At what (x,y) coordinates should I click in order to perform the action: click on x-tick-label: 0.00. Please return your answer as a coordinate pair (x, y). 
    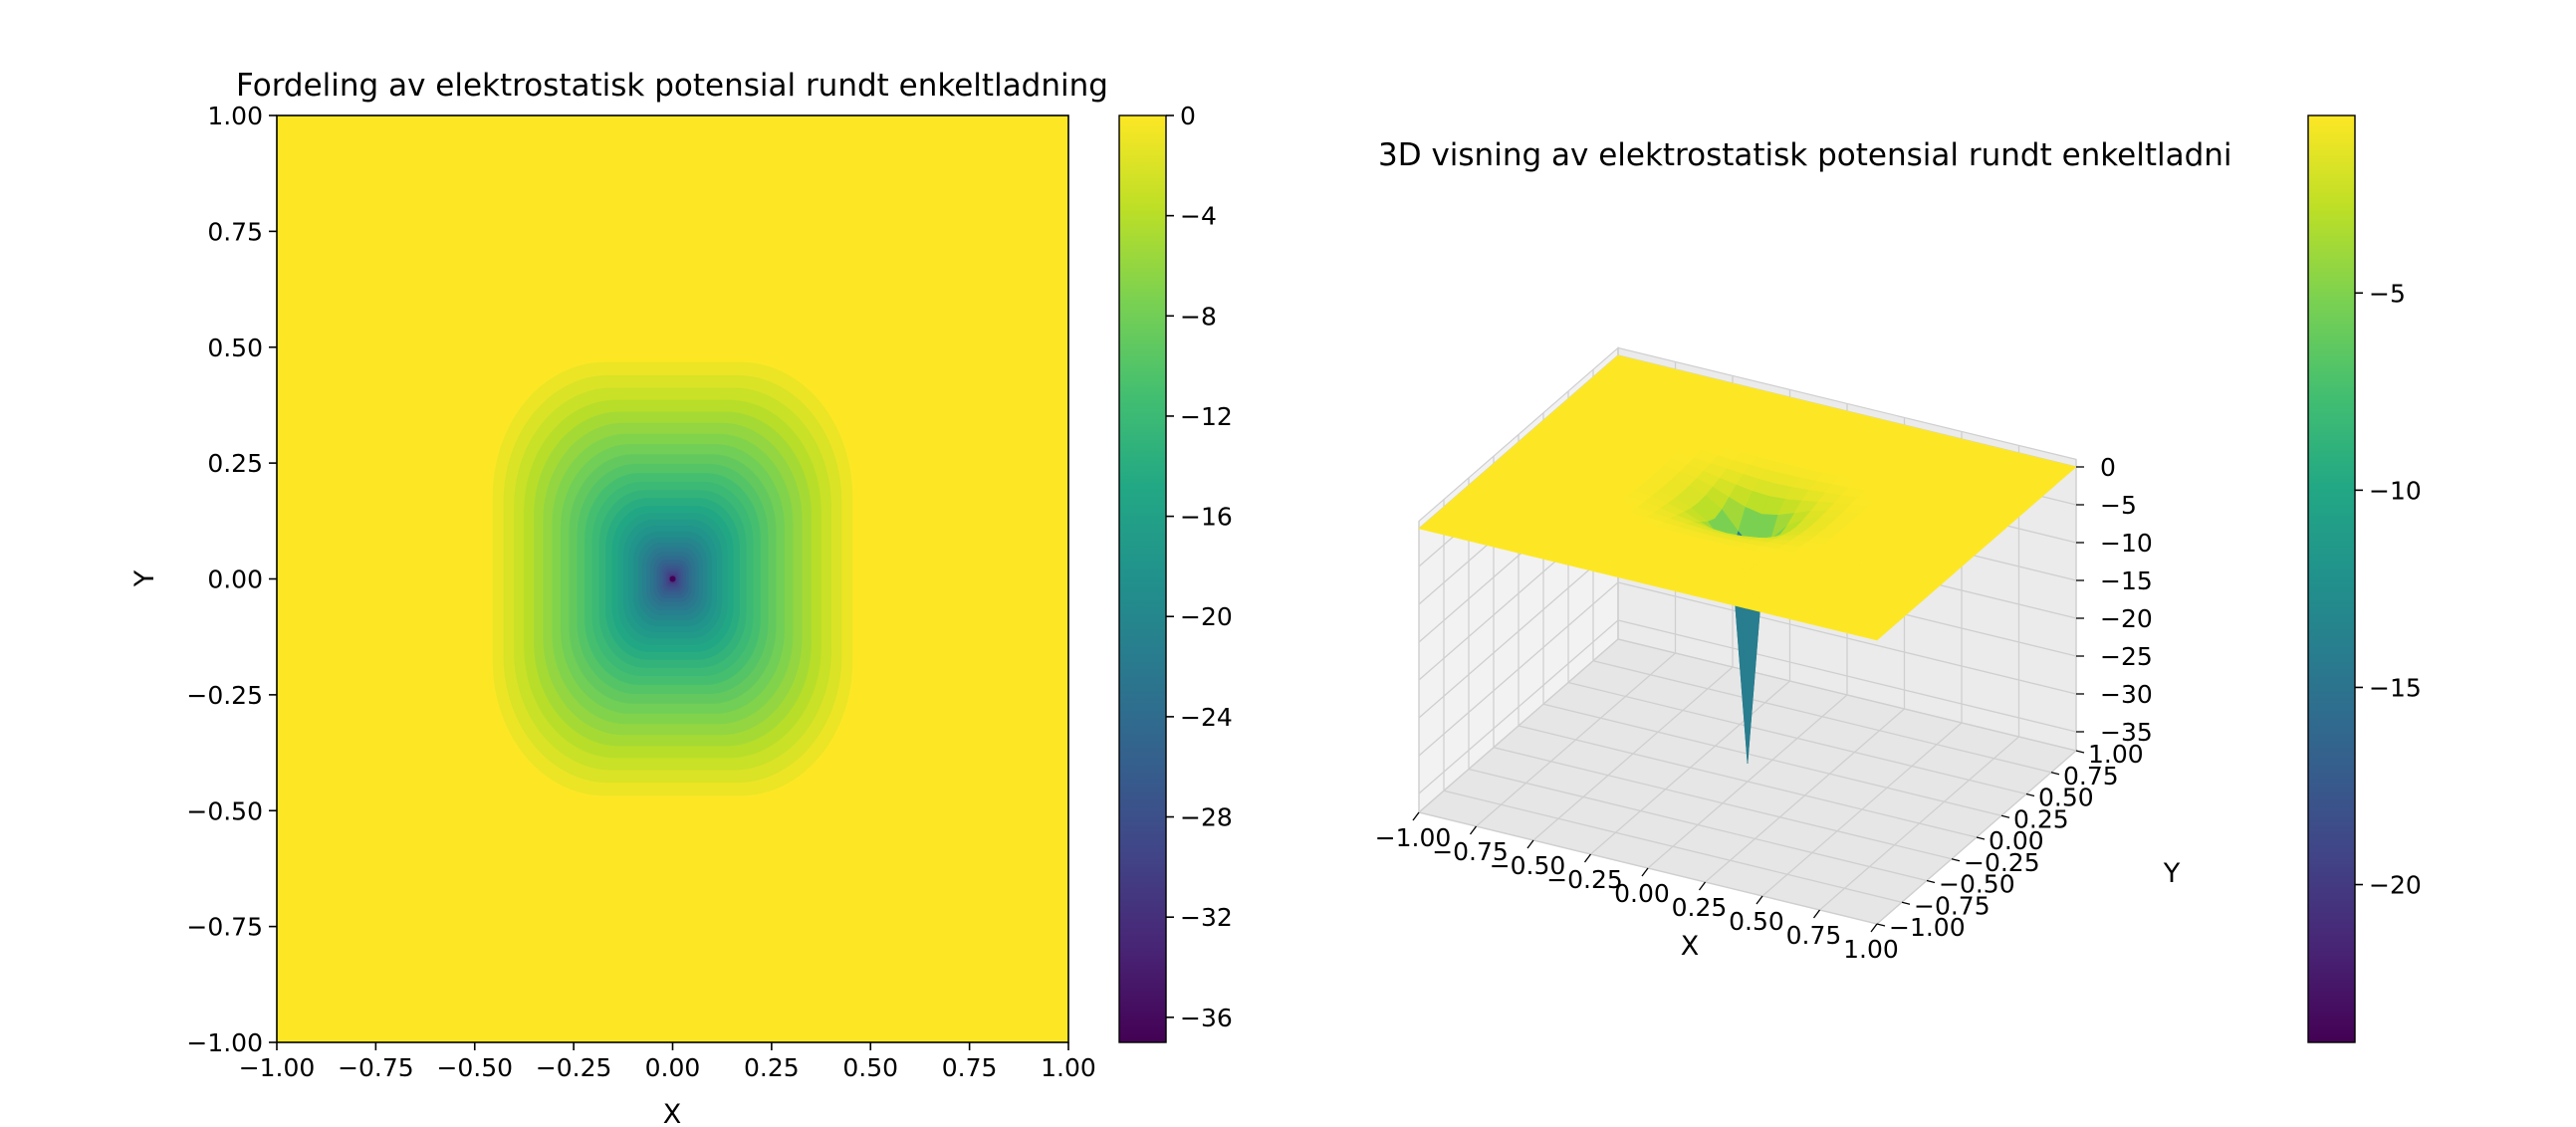
    Looking at the image, I should click on (673, 1067).